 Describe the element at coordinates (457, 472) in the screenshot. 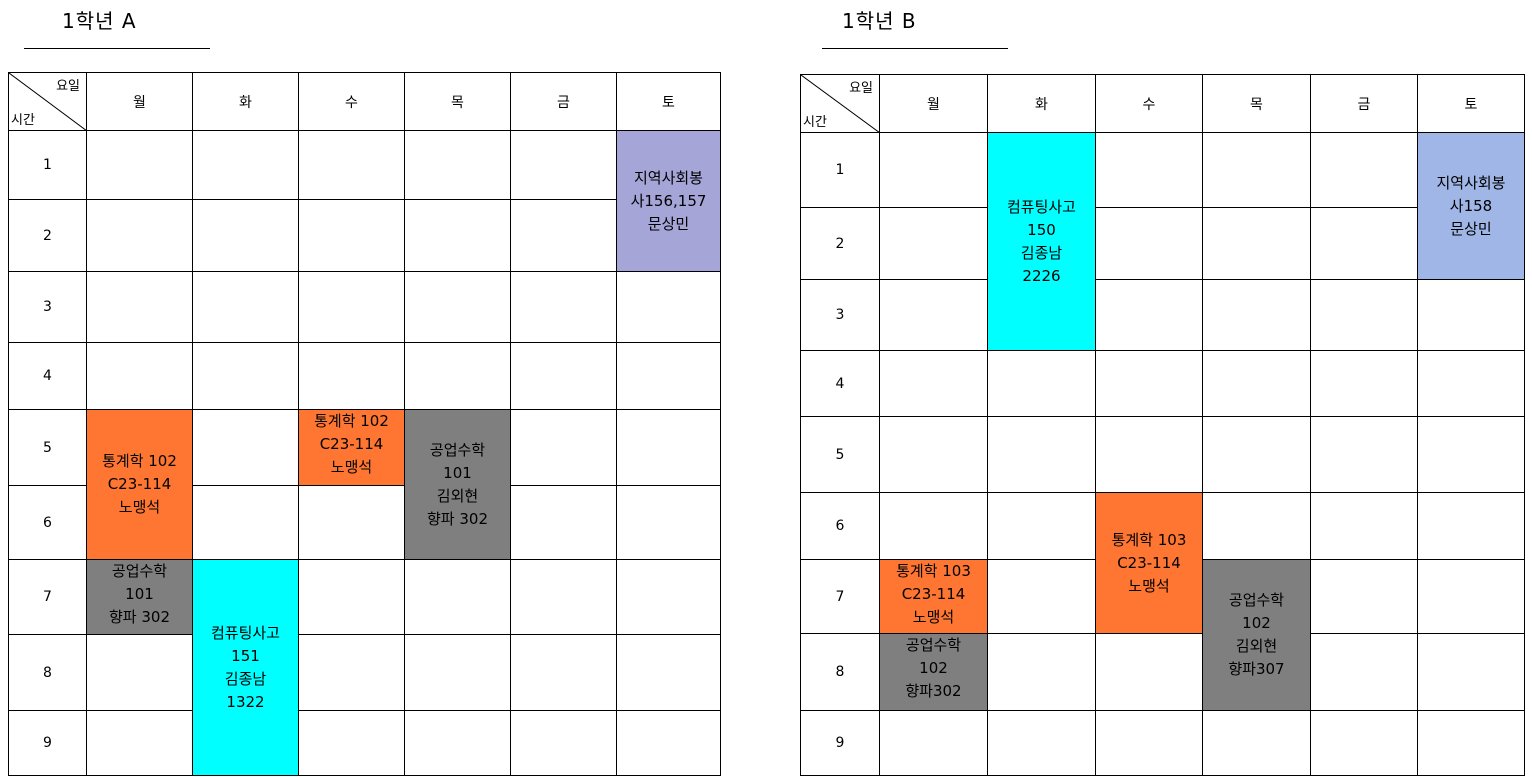

I see `course-line: 101` at that location.